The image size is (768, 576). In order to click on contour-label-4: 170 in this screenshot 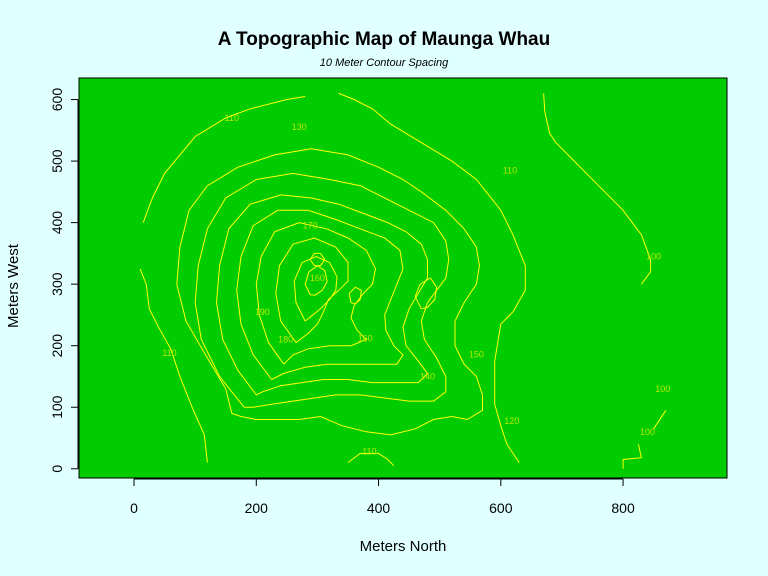, I will do `click(310, 226)`.